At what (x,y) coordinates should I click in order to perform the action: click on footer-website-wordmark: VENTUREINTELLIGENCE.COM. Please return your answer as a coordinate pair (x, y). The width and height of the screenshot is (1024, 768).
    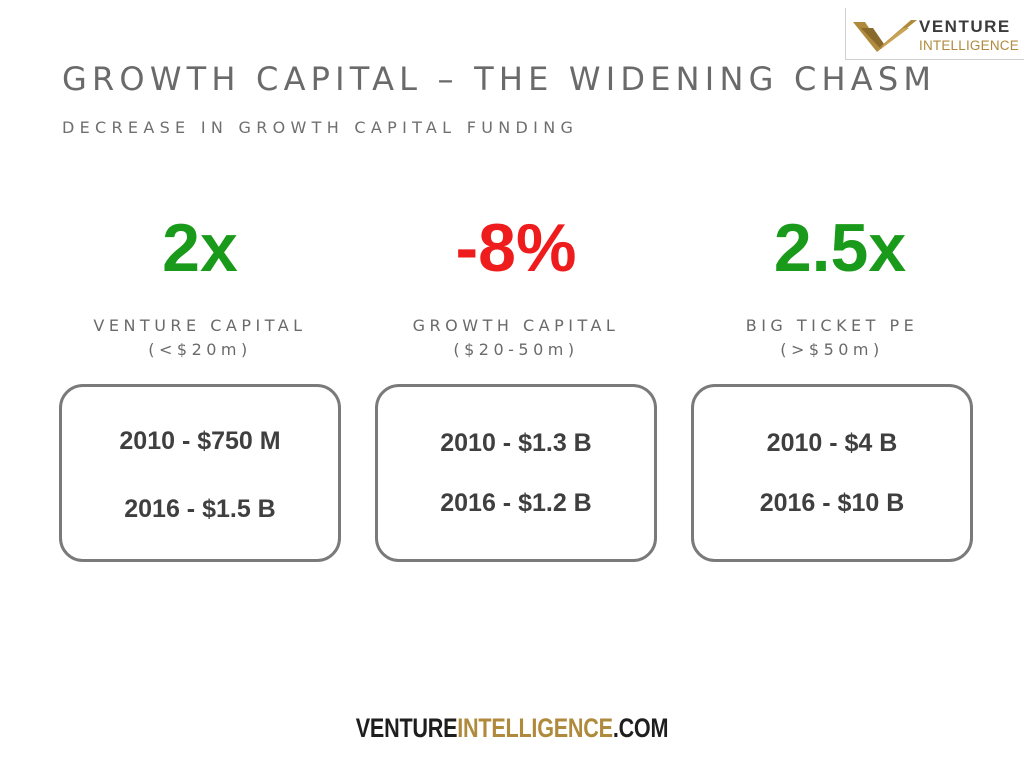
    Looking at the image, I should click on (511, 728).